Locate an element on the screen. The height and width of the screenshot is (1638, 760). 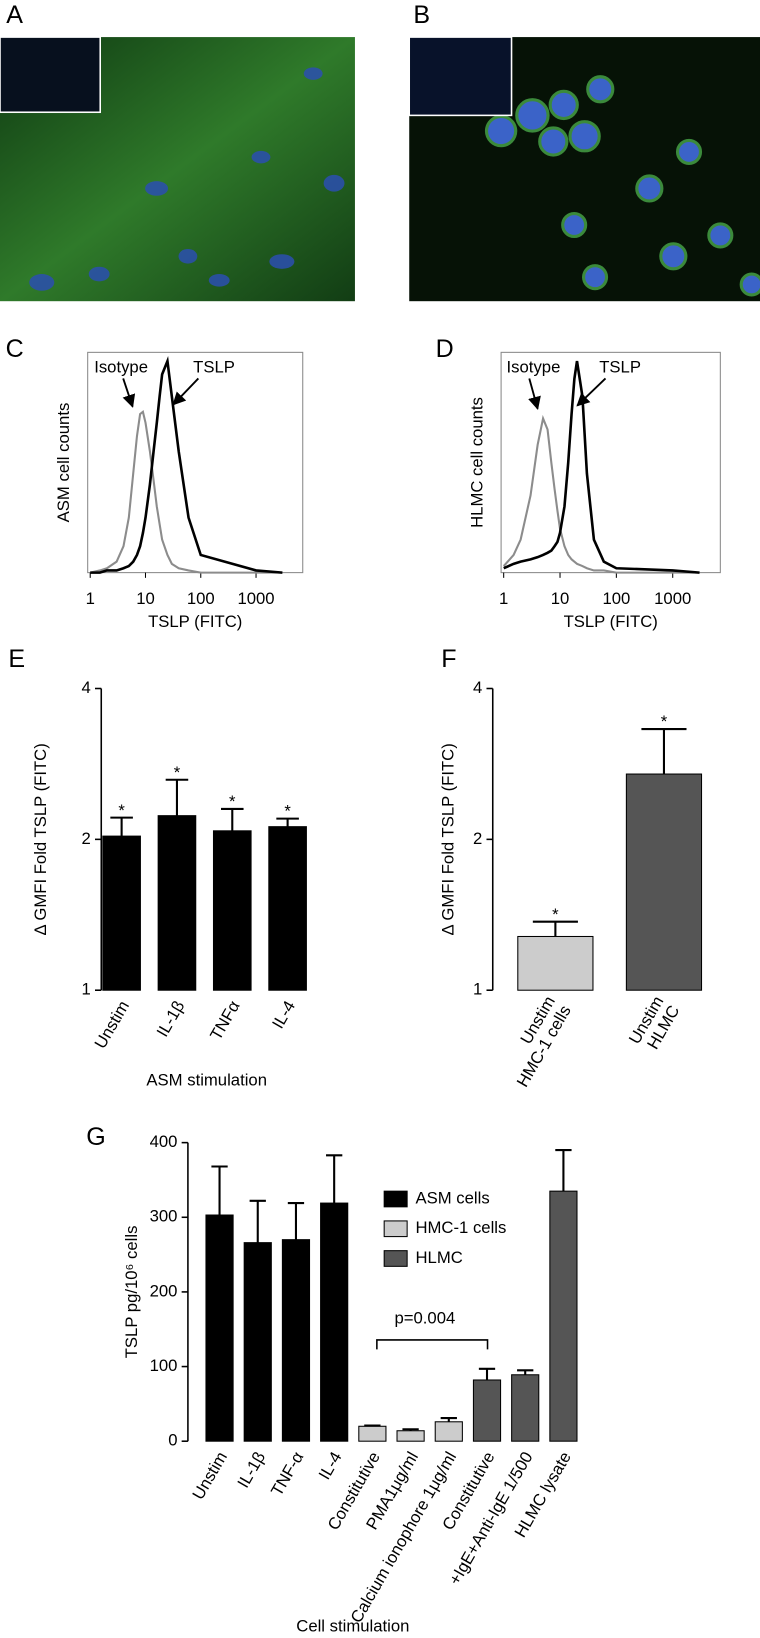
panel-label: G is located at coordinates (95, 1137).